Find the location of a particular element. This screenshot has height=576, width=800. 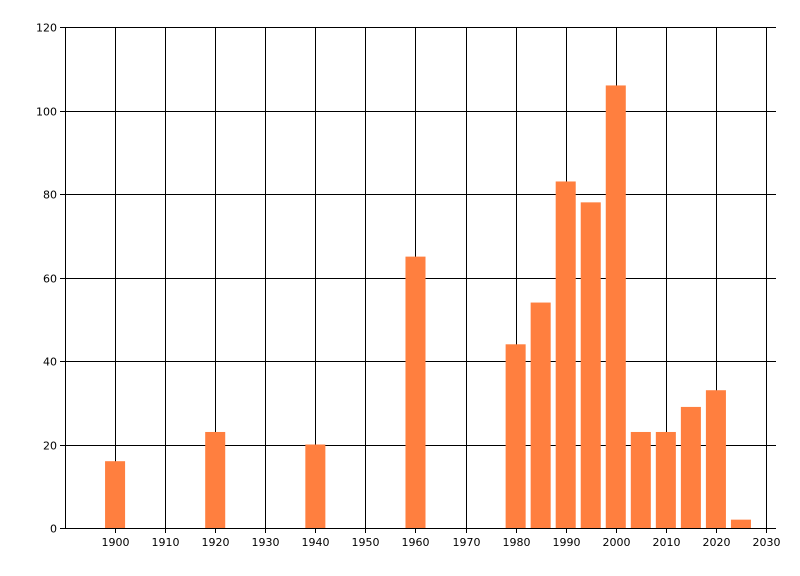

bar-2015 is located at coordinates (690, 467).